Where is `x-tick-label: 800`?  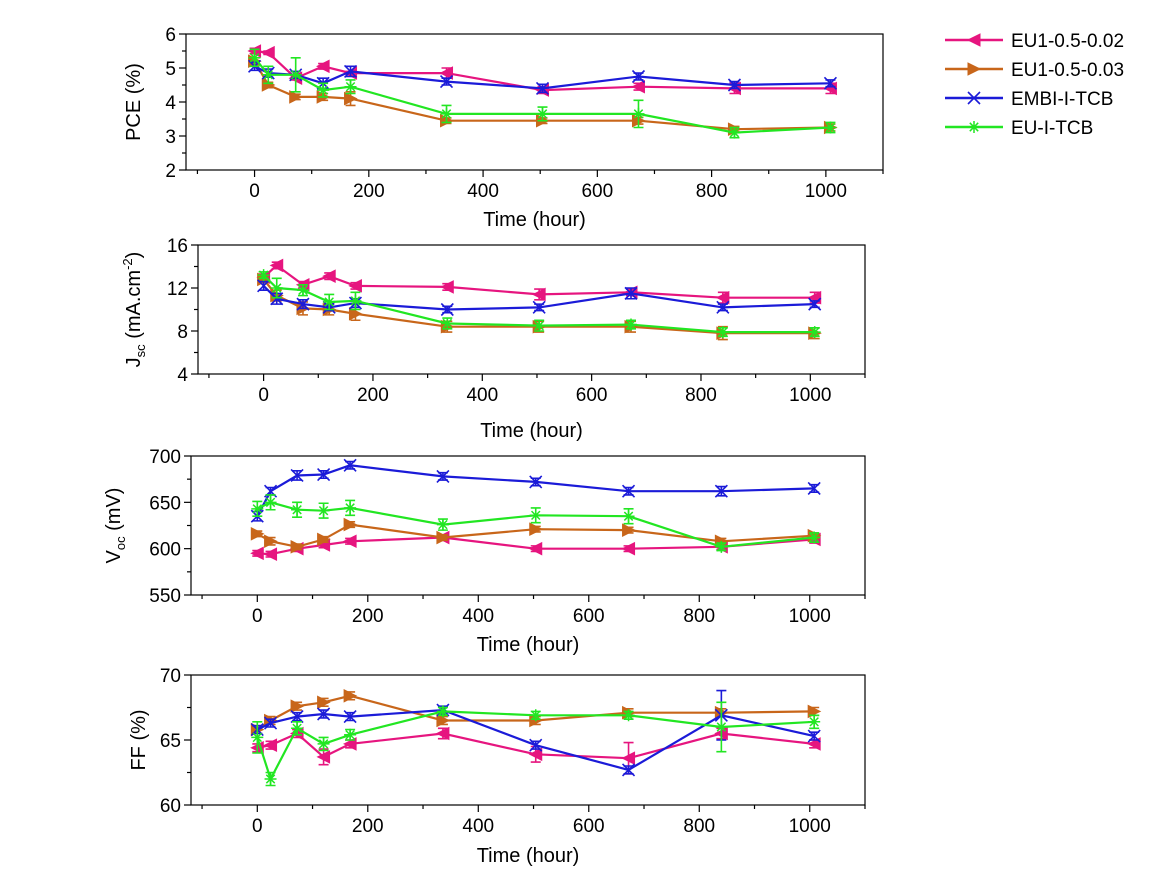 x-tick-label: 800 is located at coordinates (699, 826).